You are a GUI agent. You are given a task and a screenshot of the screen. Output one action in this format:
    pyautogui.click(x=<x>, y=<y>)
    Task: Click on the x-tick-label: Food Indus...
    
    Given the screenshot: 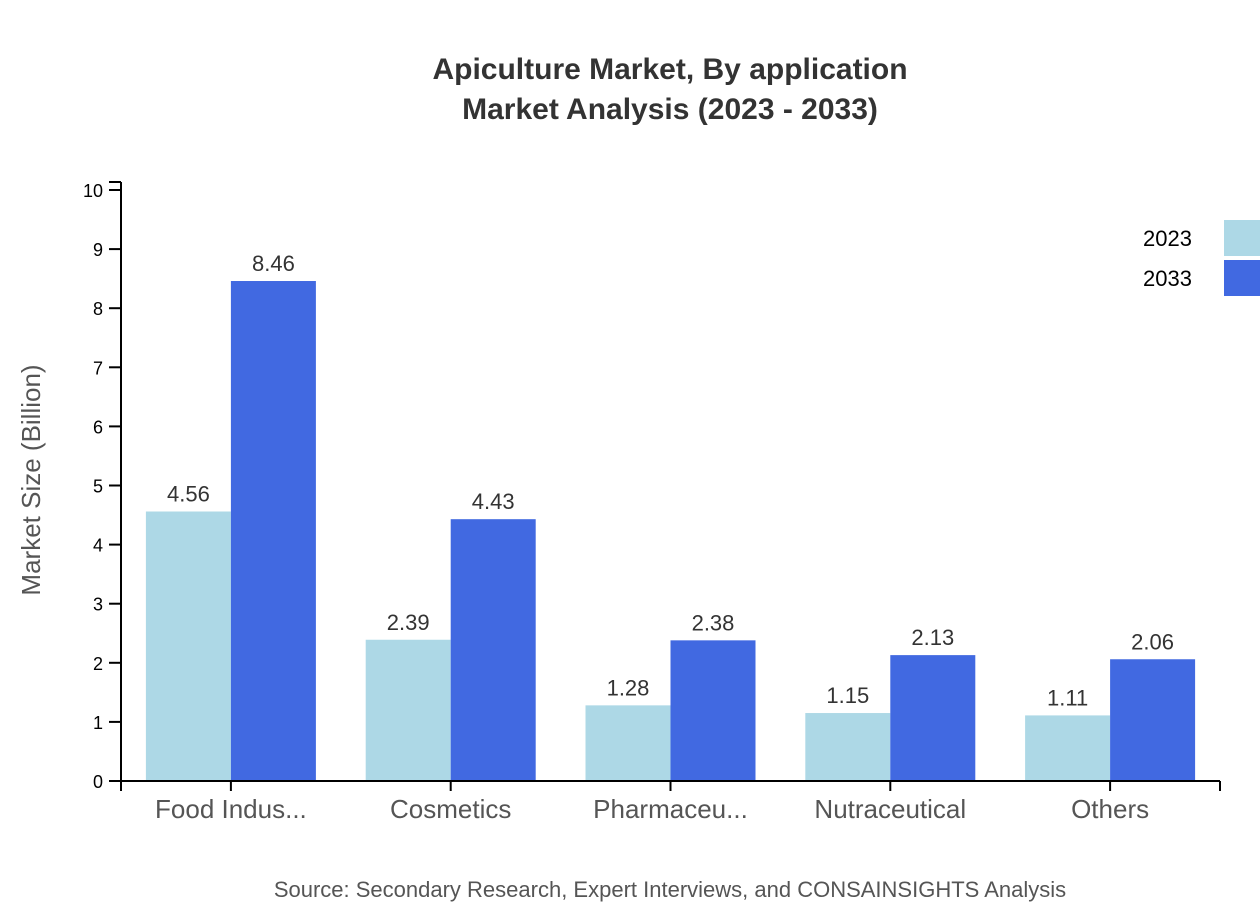 What is the action you would take?
    pyautogui.click(x=231, y=809)
    